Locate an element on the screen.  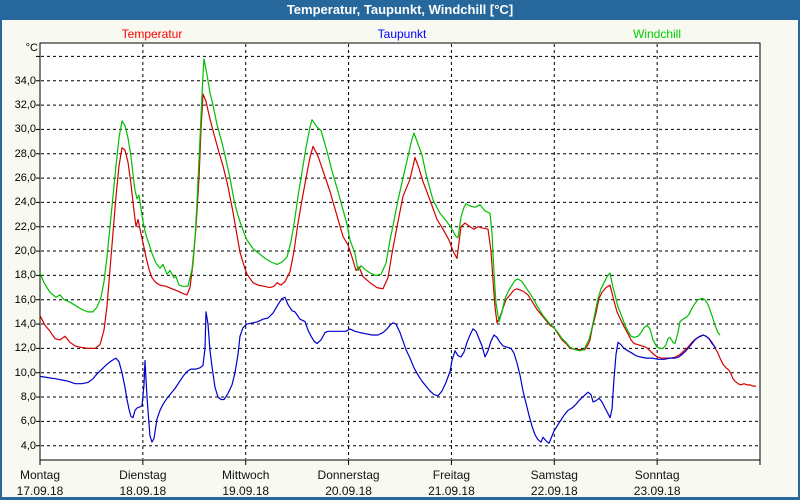
y-axis-tick-label: 4,0 is located at coordinates (28, 445).